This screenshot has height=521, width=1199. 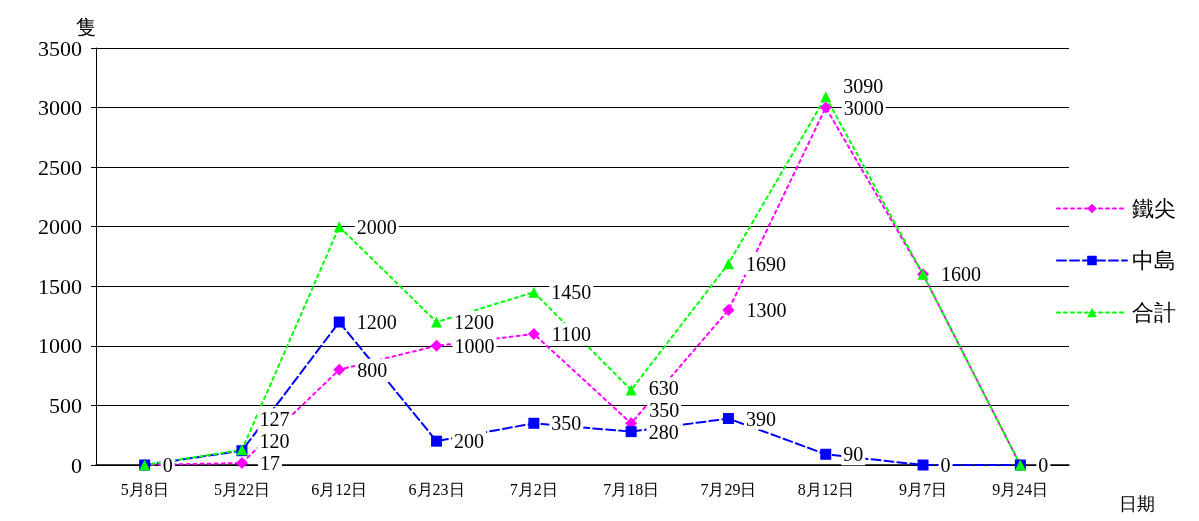 What do you see at coordinates (825, 489) in the screenshot?
I see `x-tick-label: 8月12日` at bounding box center [825, 489].